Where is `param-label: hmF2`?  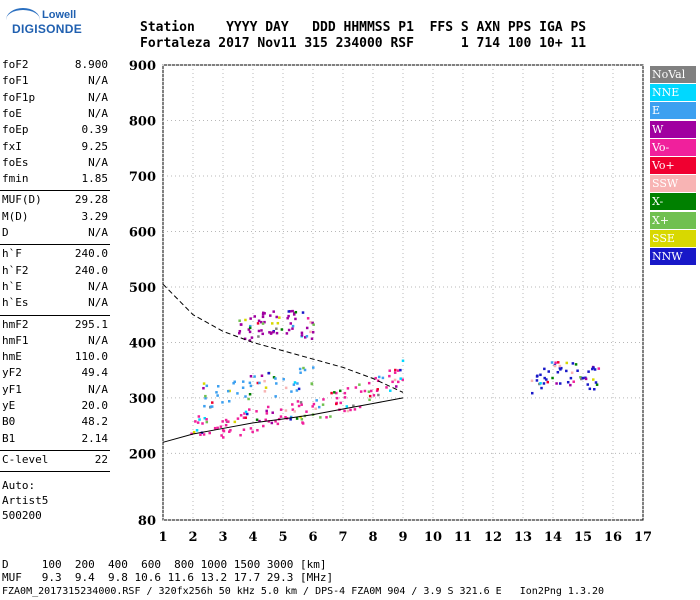 param-label: hmF2 is located at coordinates (15, 324).